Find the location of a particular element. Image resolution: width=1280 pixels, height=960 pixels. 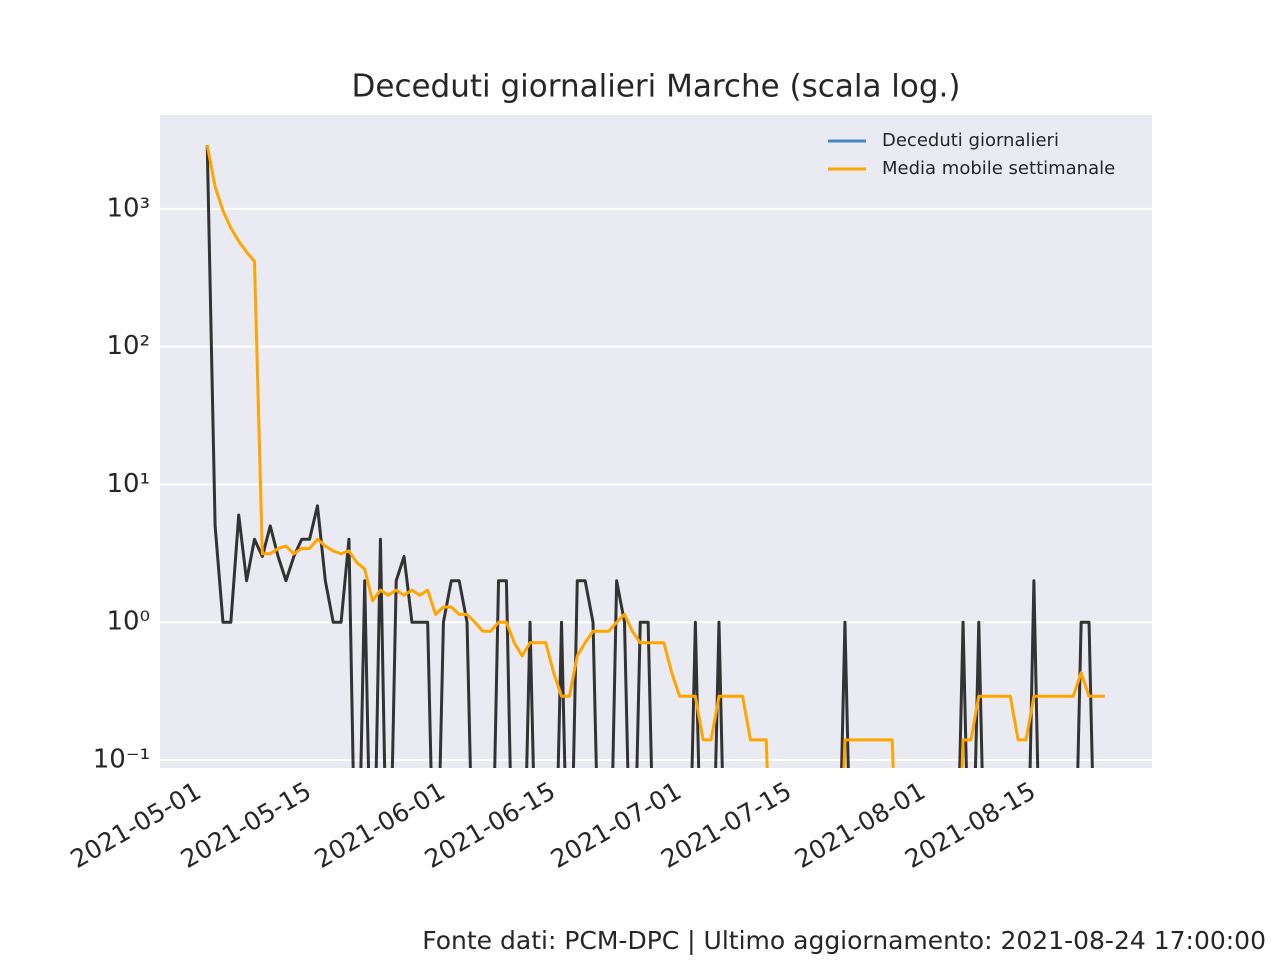

legend-label: Media mobile settimanale is located at coordinates (998, 168).